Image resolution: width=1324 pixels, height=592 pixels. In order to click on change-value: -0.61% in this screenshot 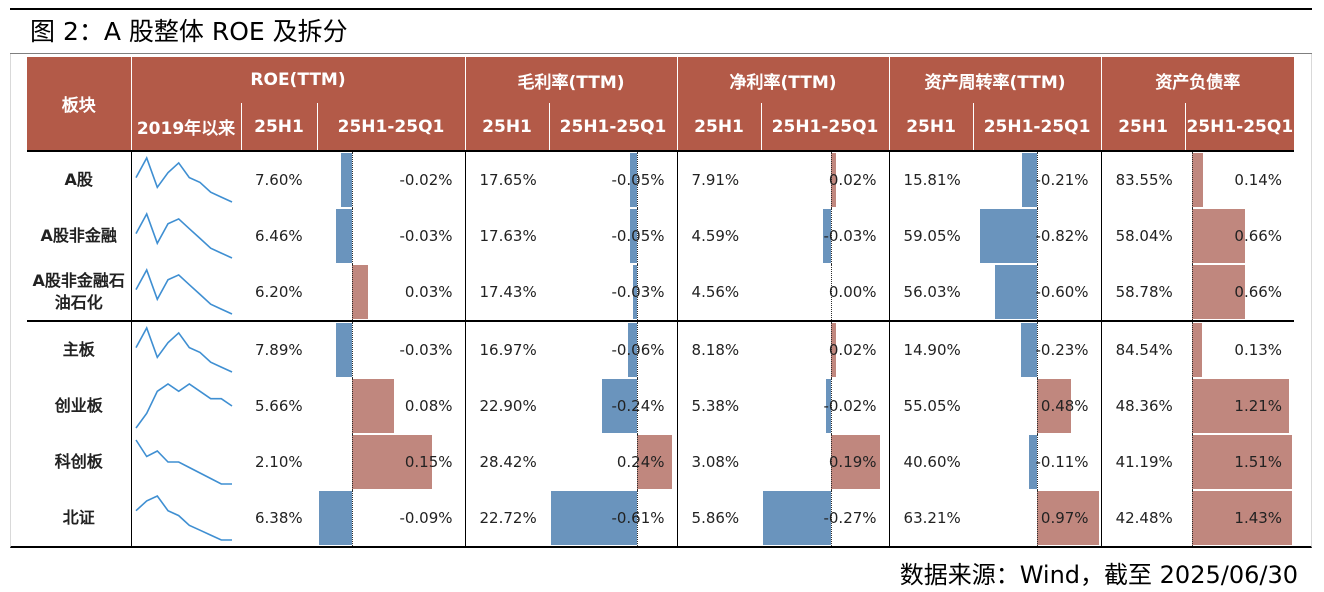, I will do `click(638, 518)`.